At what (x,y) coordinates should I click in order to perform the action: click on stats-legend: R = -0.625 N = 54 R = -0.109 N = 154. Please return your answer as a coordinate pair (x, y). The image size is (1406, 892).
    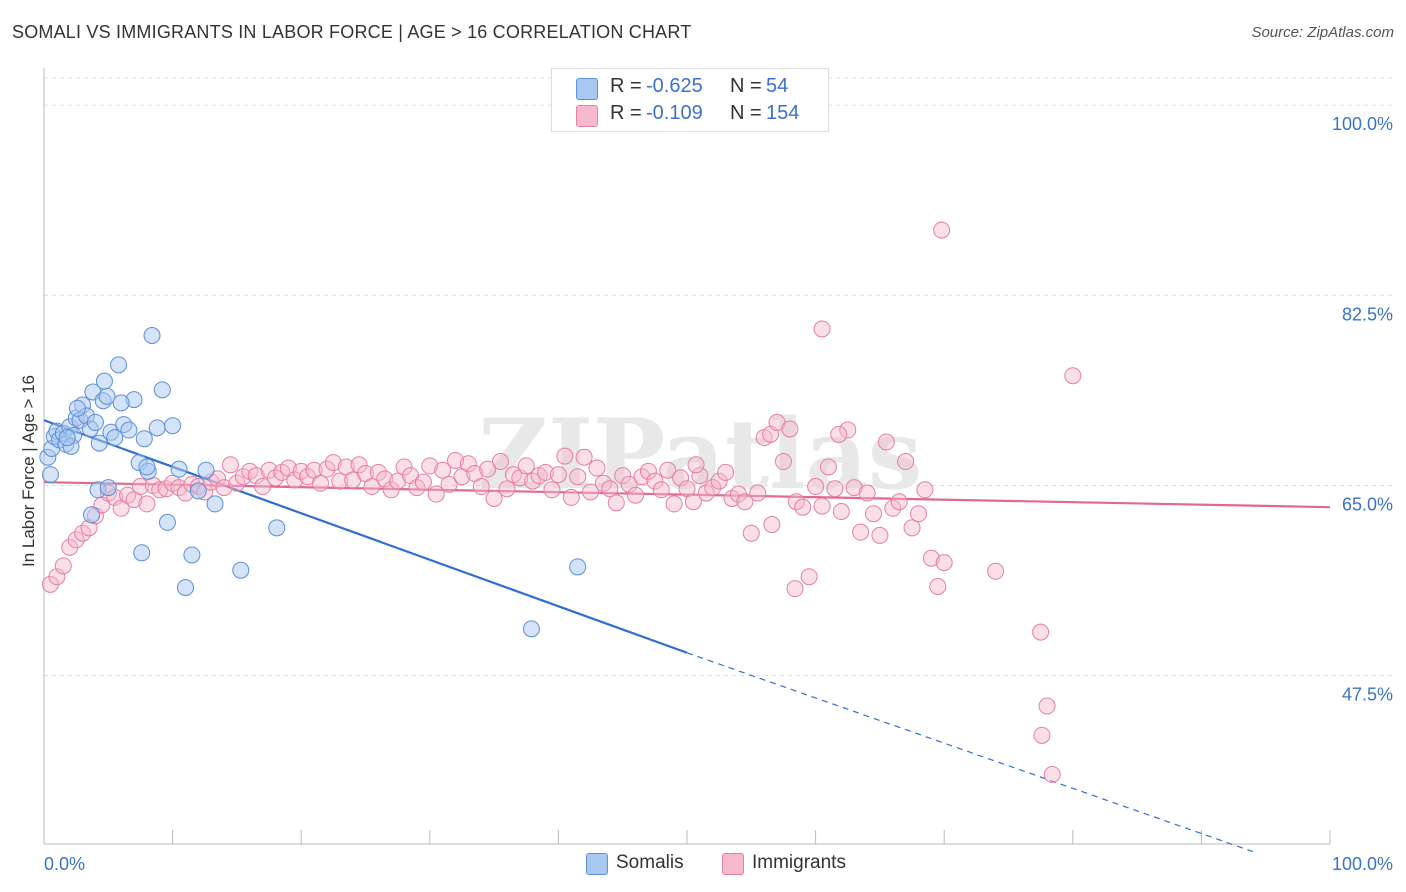
    Looking at the image, I should click on (690, 100).